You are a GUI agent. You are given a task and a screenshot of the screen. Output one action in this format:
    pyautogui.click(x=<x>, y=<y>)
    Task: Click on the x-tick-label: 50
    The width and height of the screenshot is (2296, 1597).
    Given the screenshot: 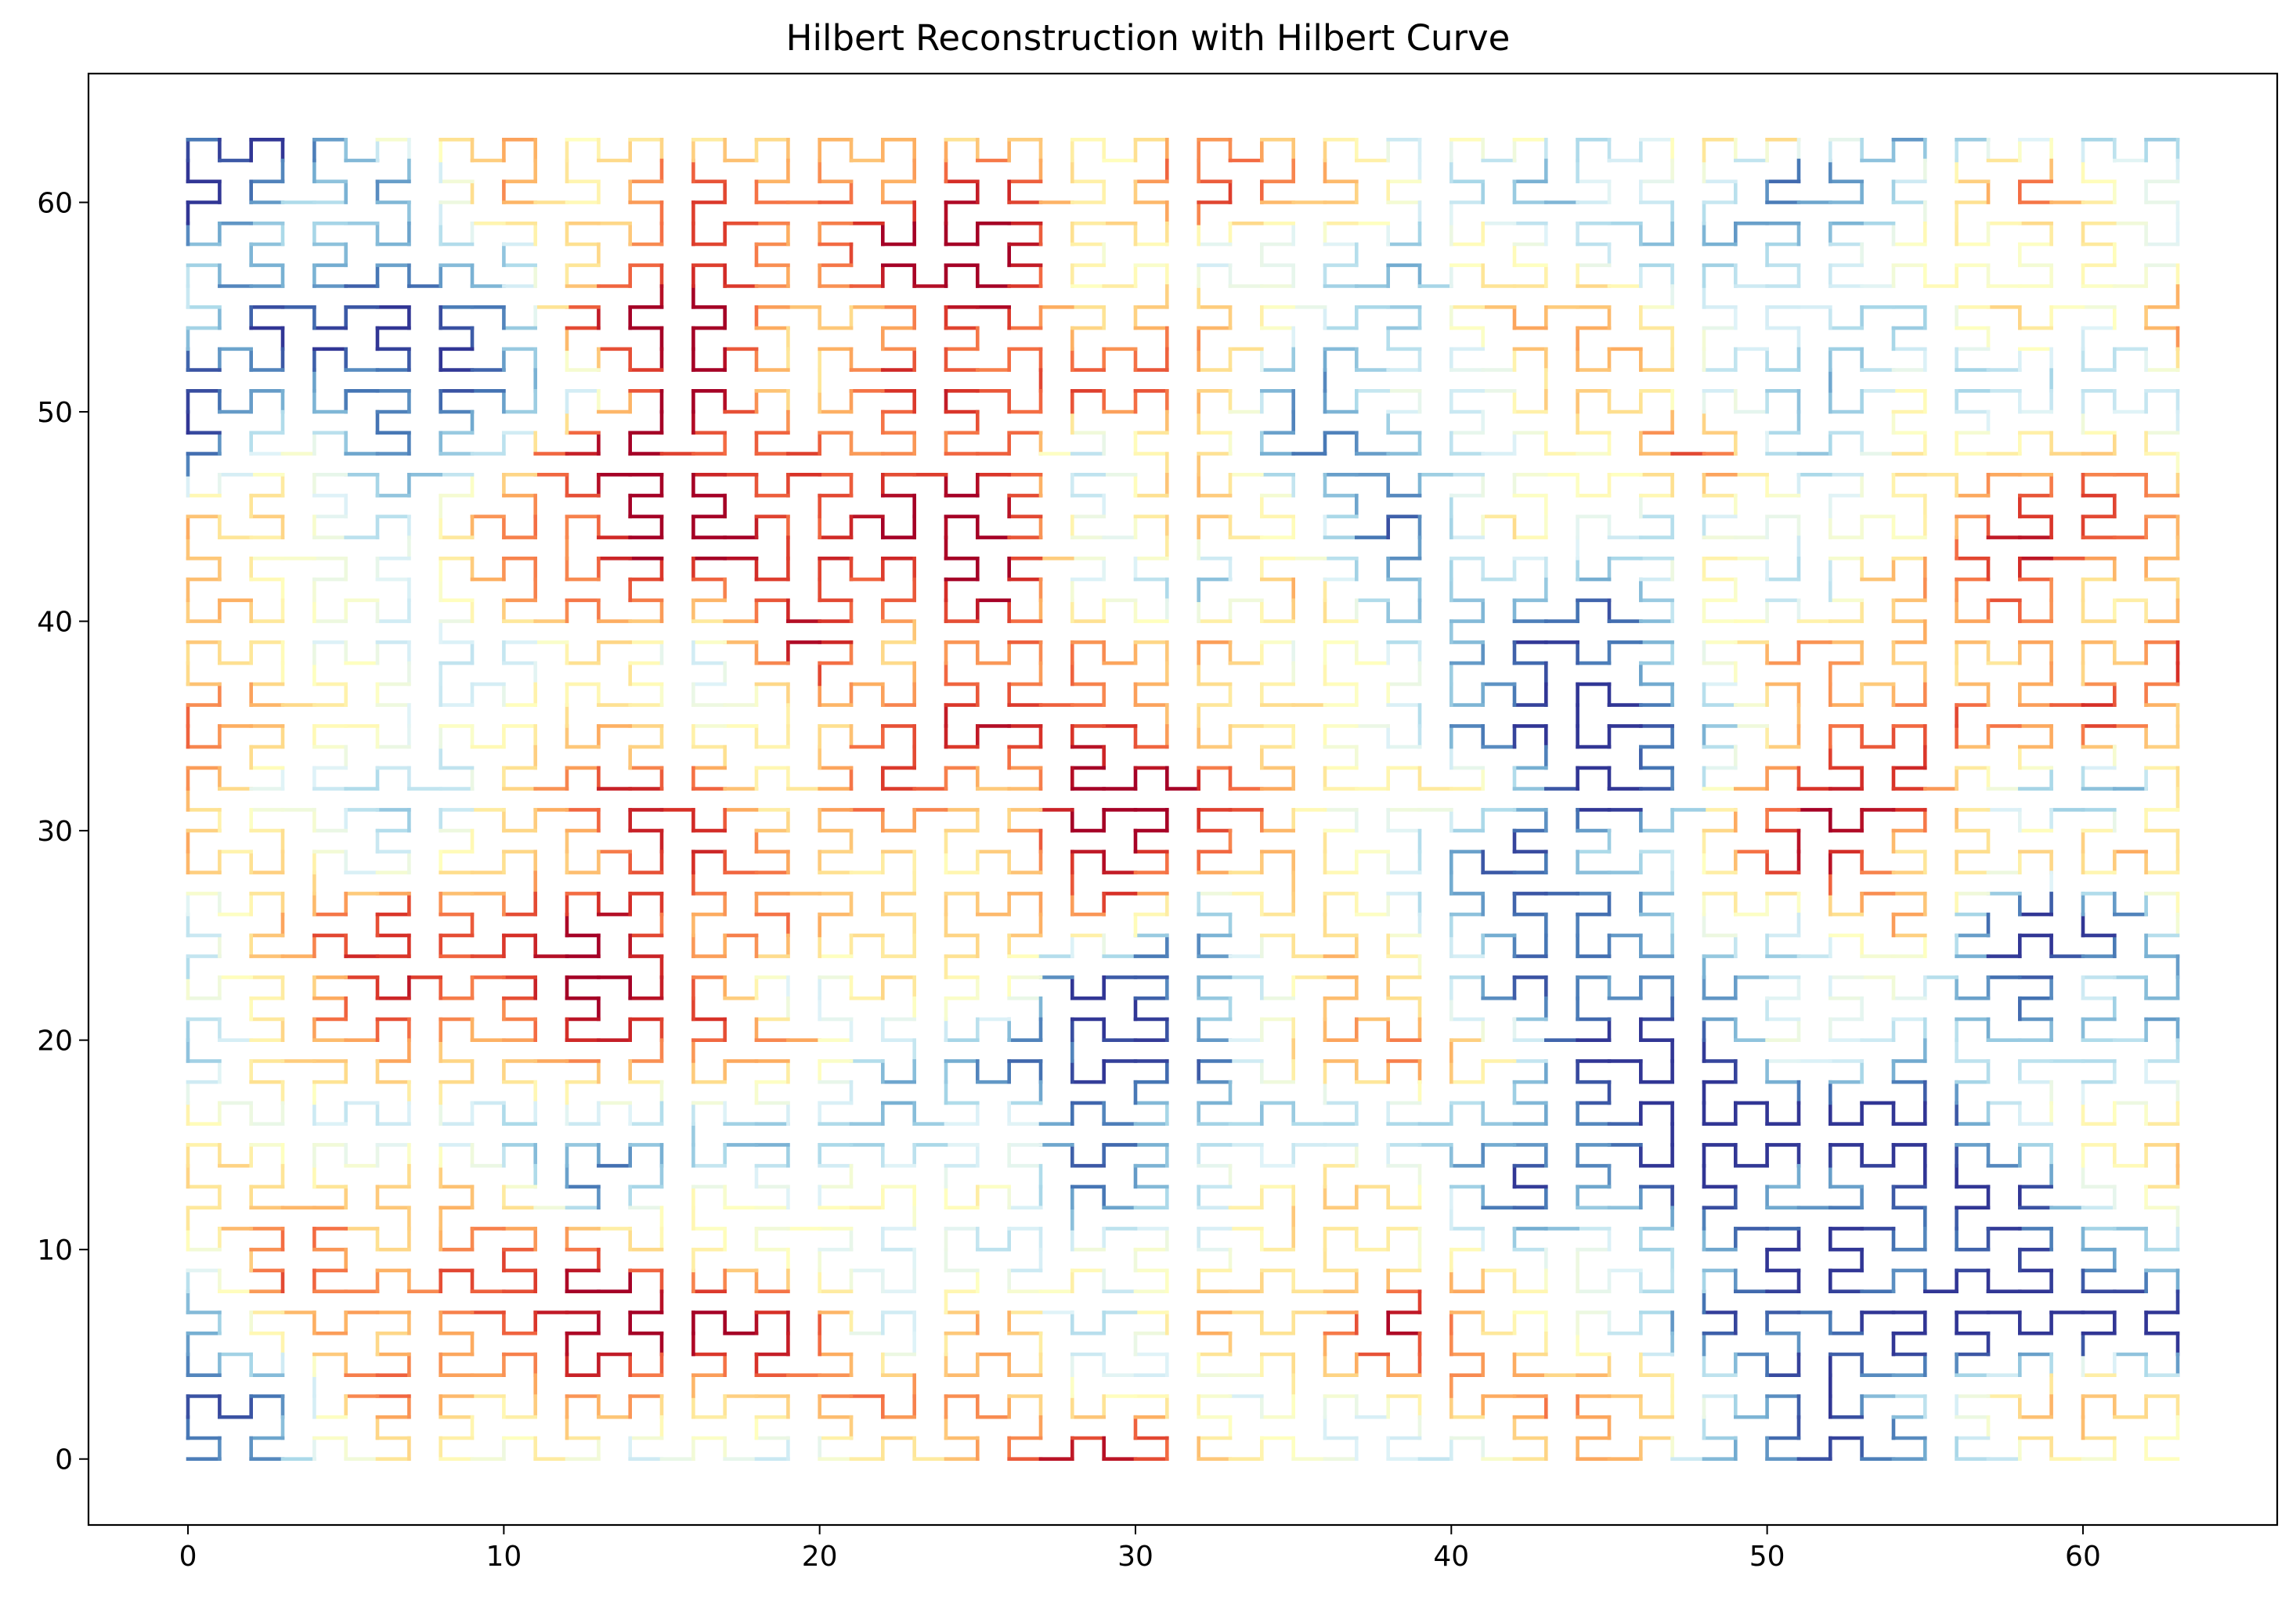 What is the action you would take?
    pyautogui.click(x=1767, y=1557)
    